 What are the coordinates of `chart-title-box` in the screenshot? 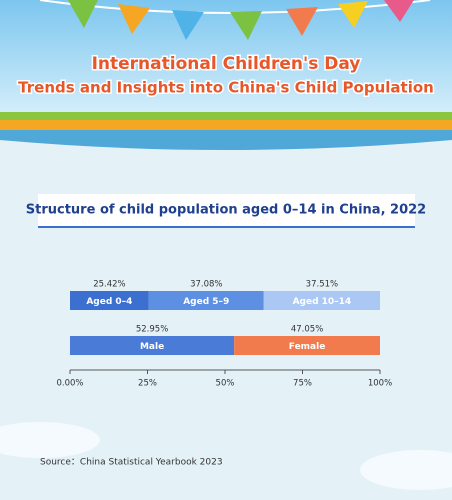 It's located at (226, 210).